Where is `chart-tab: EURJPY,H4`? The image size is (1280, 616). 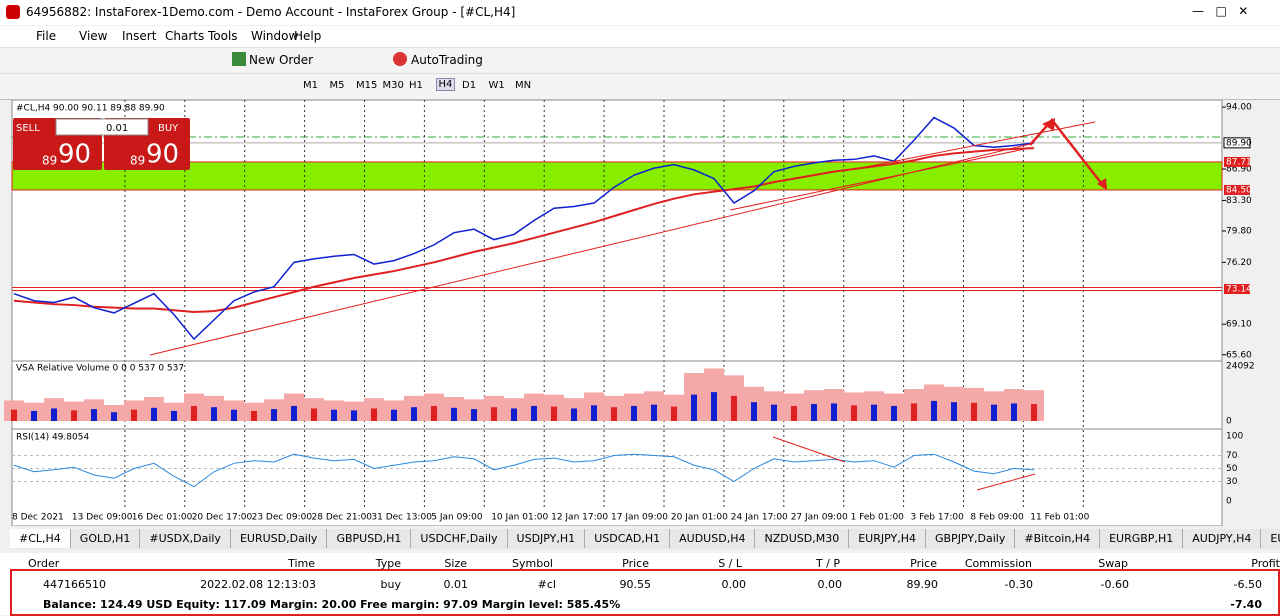 chart-tab: EURJPY,H4 is located at coordinates (887, 538).